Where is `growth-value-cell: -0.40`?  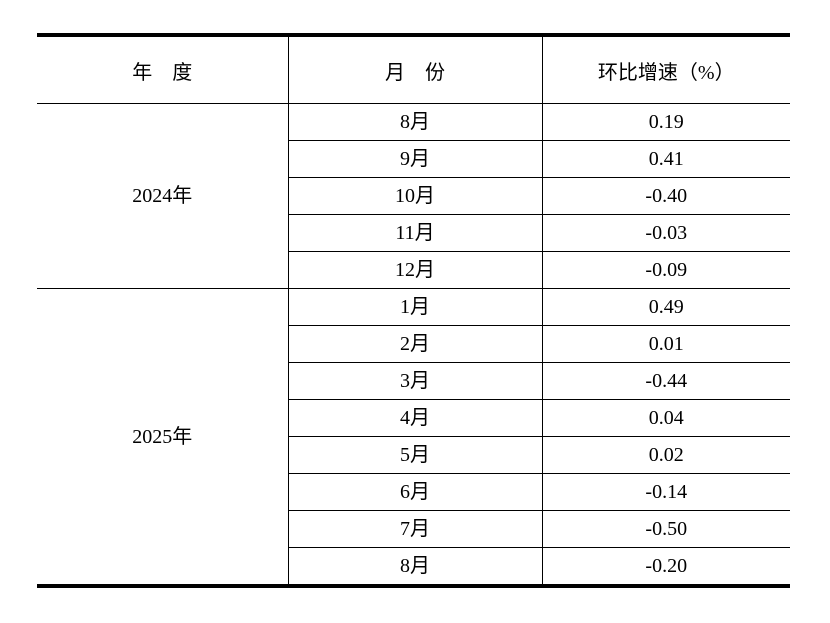 growth-value-cell: -0.40 is located at coordinates (665, 196).